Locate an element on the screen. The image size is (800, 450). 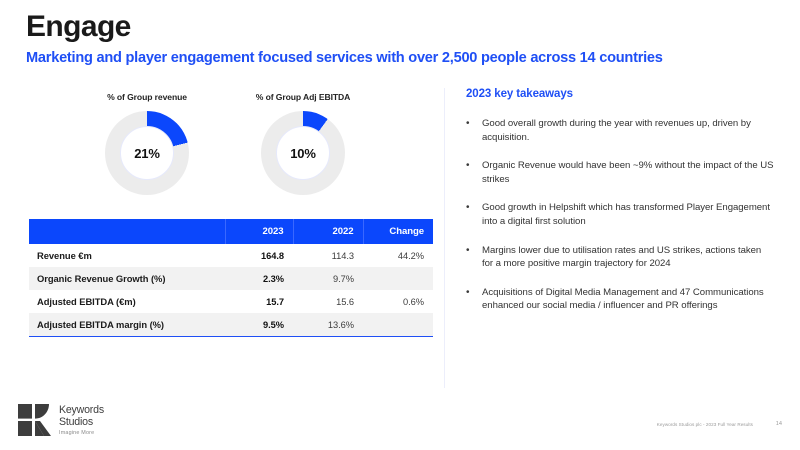
cell-2023: 15.7 is located at coordinates (275, 301).